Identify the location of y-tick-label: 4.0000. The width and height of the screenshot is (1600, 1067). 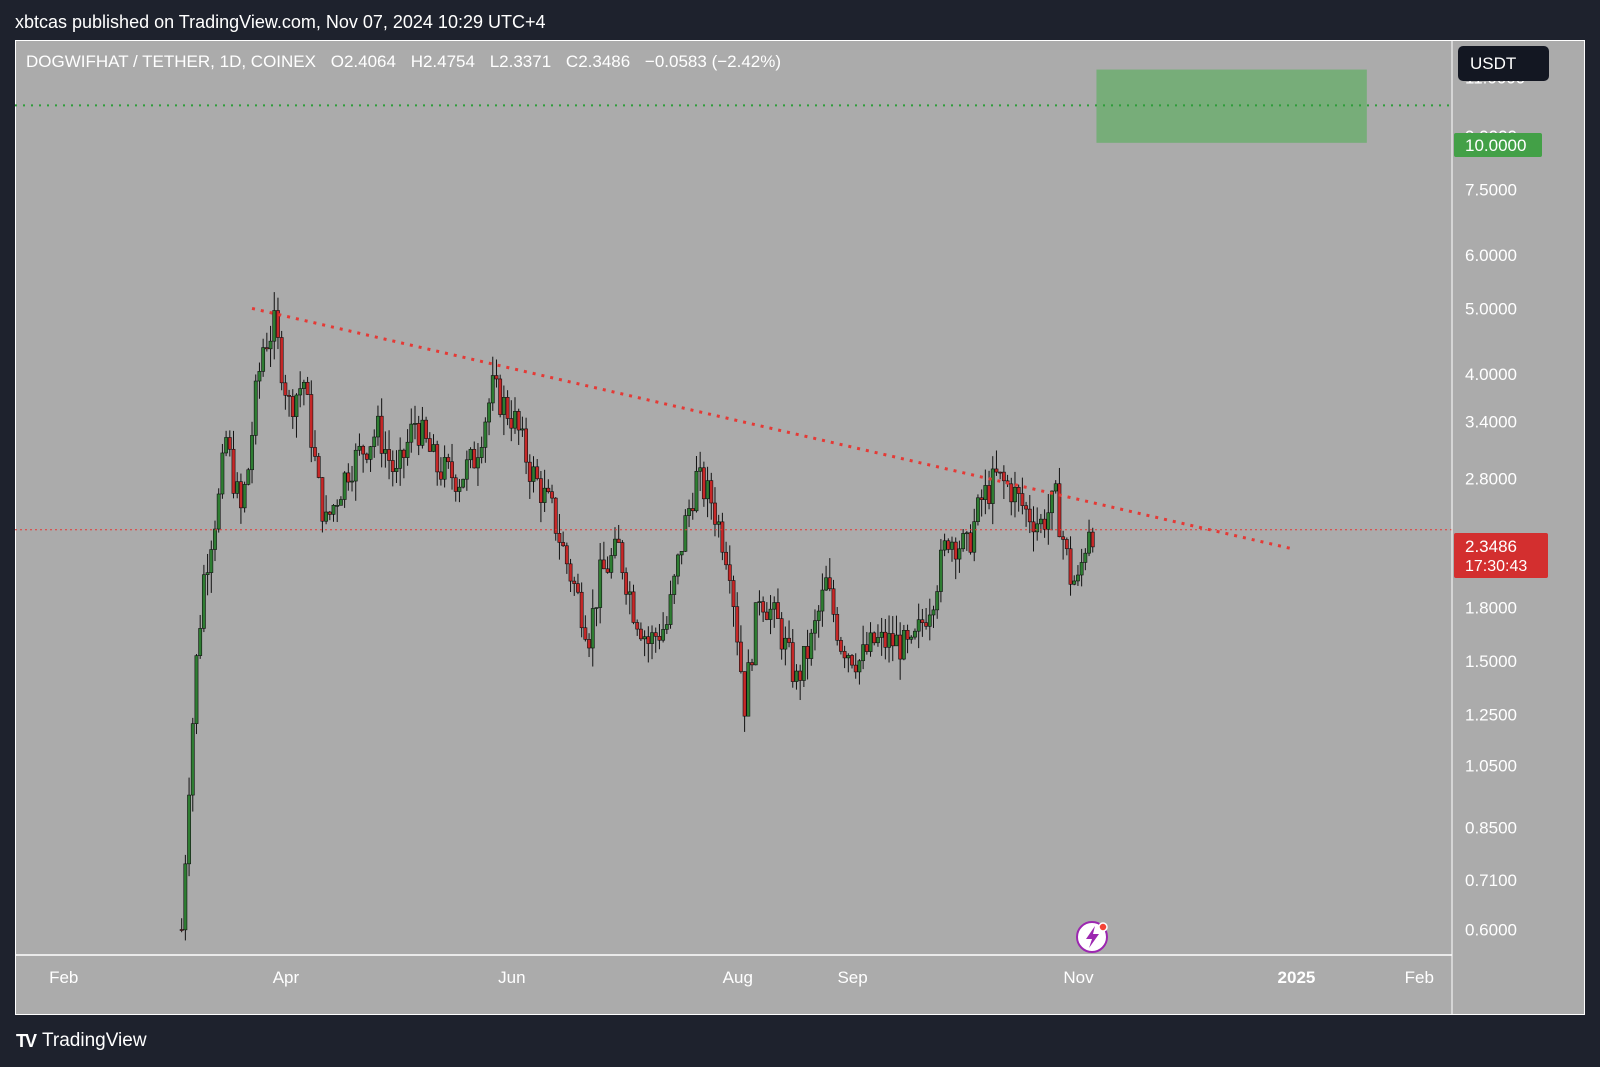
(1491, 374).